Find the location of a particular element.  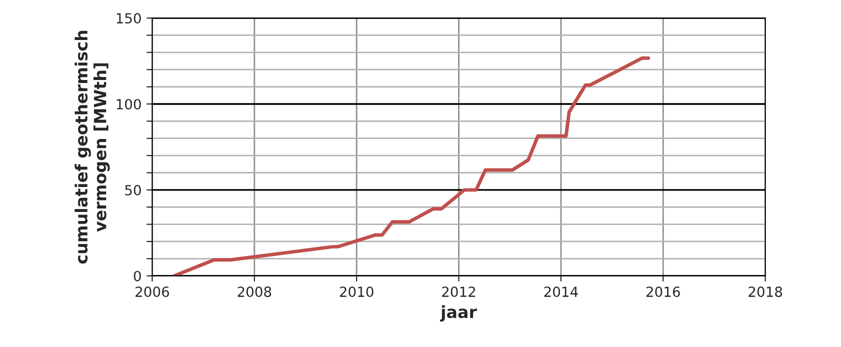

x-tick-label: 2006 is located at coordinates (153, 292).